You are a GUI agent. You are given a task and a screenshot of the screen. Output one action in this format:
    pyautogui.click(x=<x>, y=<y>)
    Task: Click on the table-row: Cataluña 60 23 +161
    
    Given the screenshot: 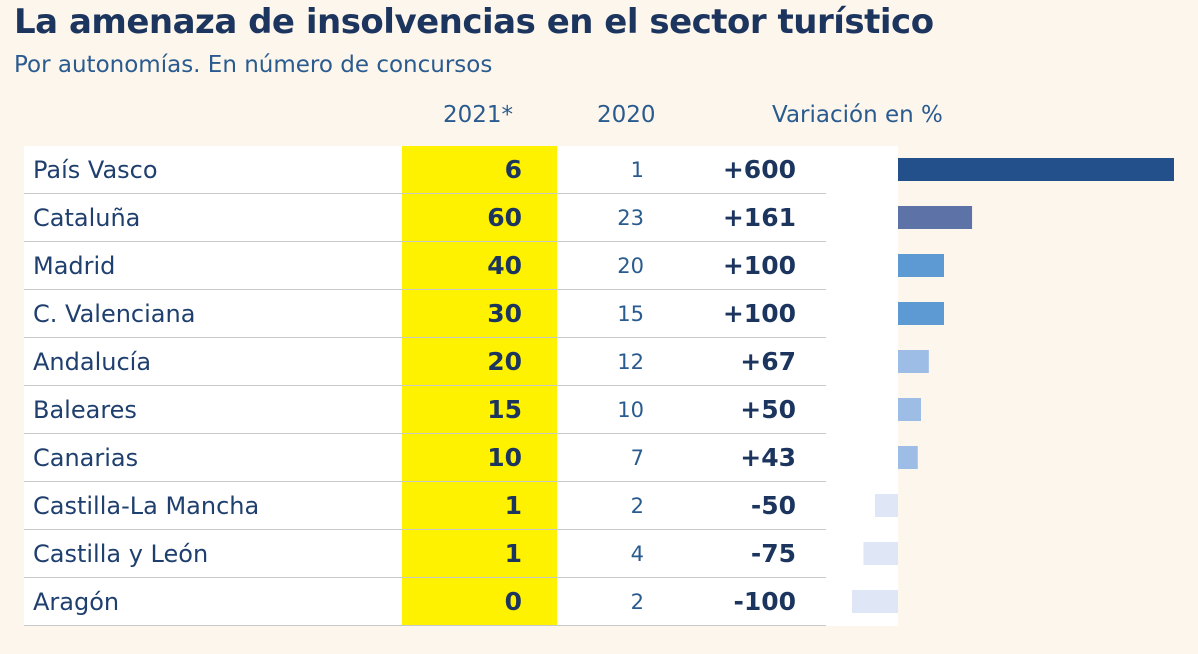 What is the action you would take?
    pyautogui.click(x=425, y=218)
    